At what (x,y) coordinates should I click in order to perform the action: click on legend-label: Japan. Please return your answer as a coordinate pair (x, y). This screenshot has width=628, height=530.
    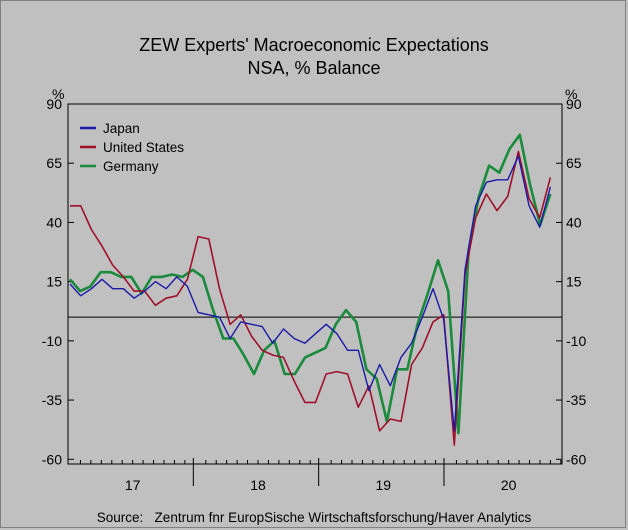
    Looking at the image, I should click on (121, 128).